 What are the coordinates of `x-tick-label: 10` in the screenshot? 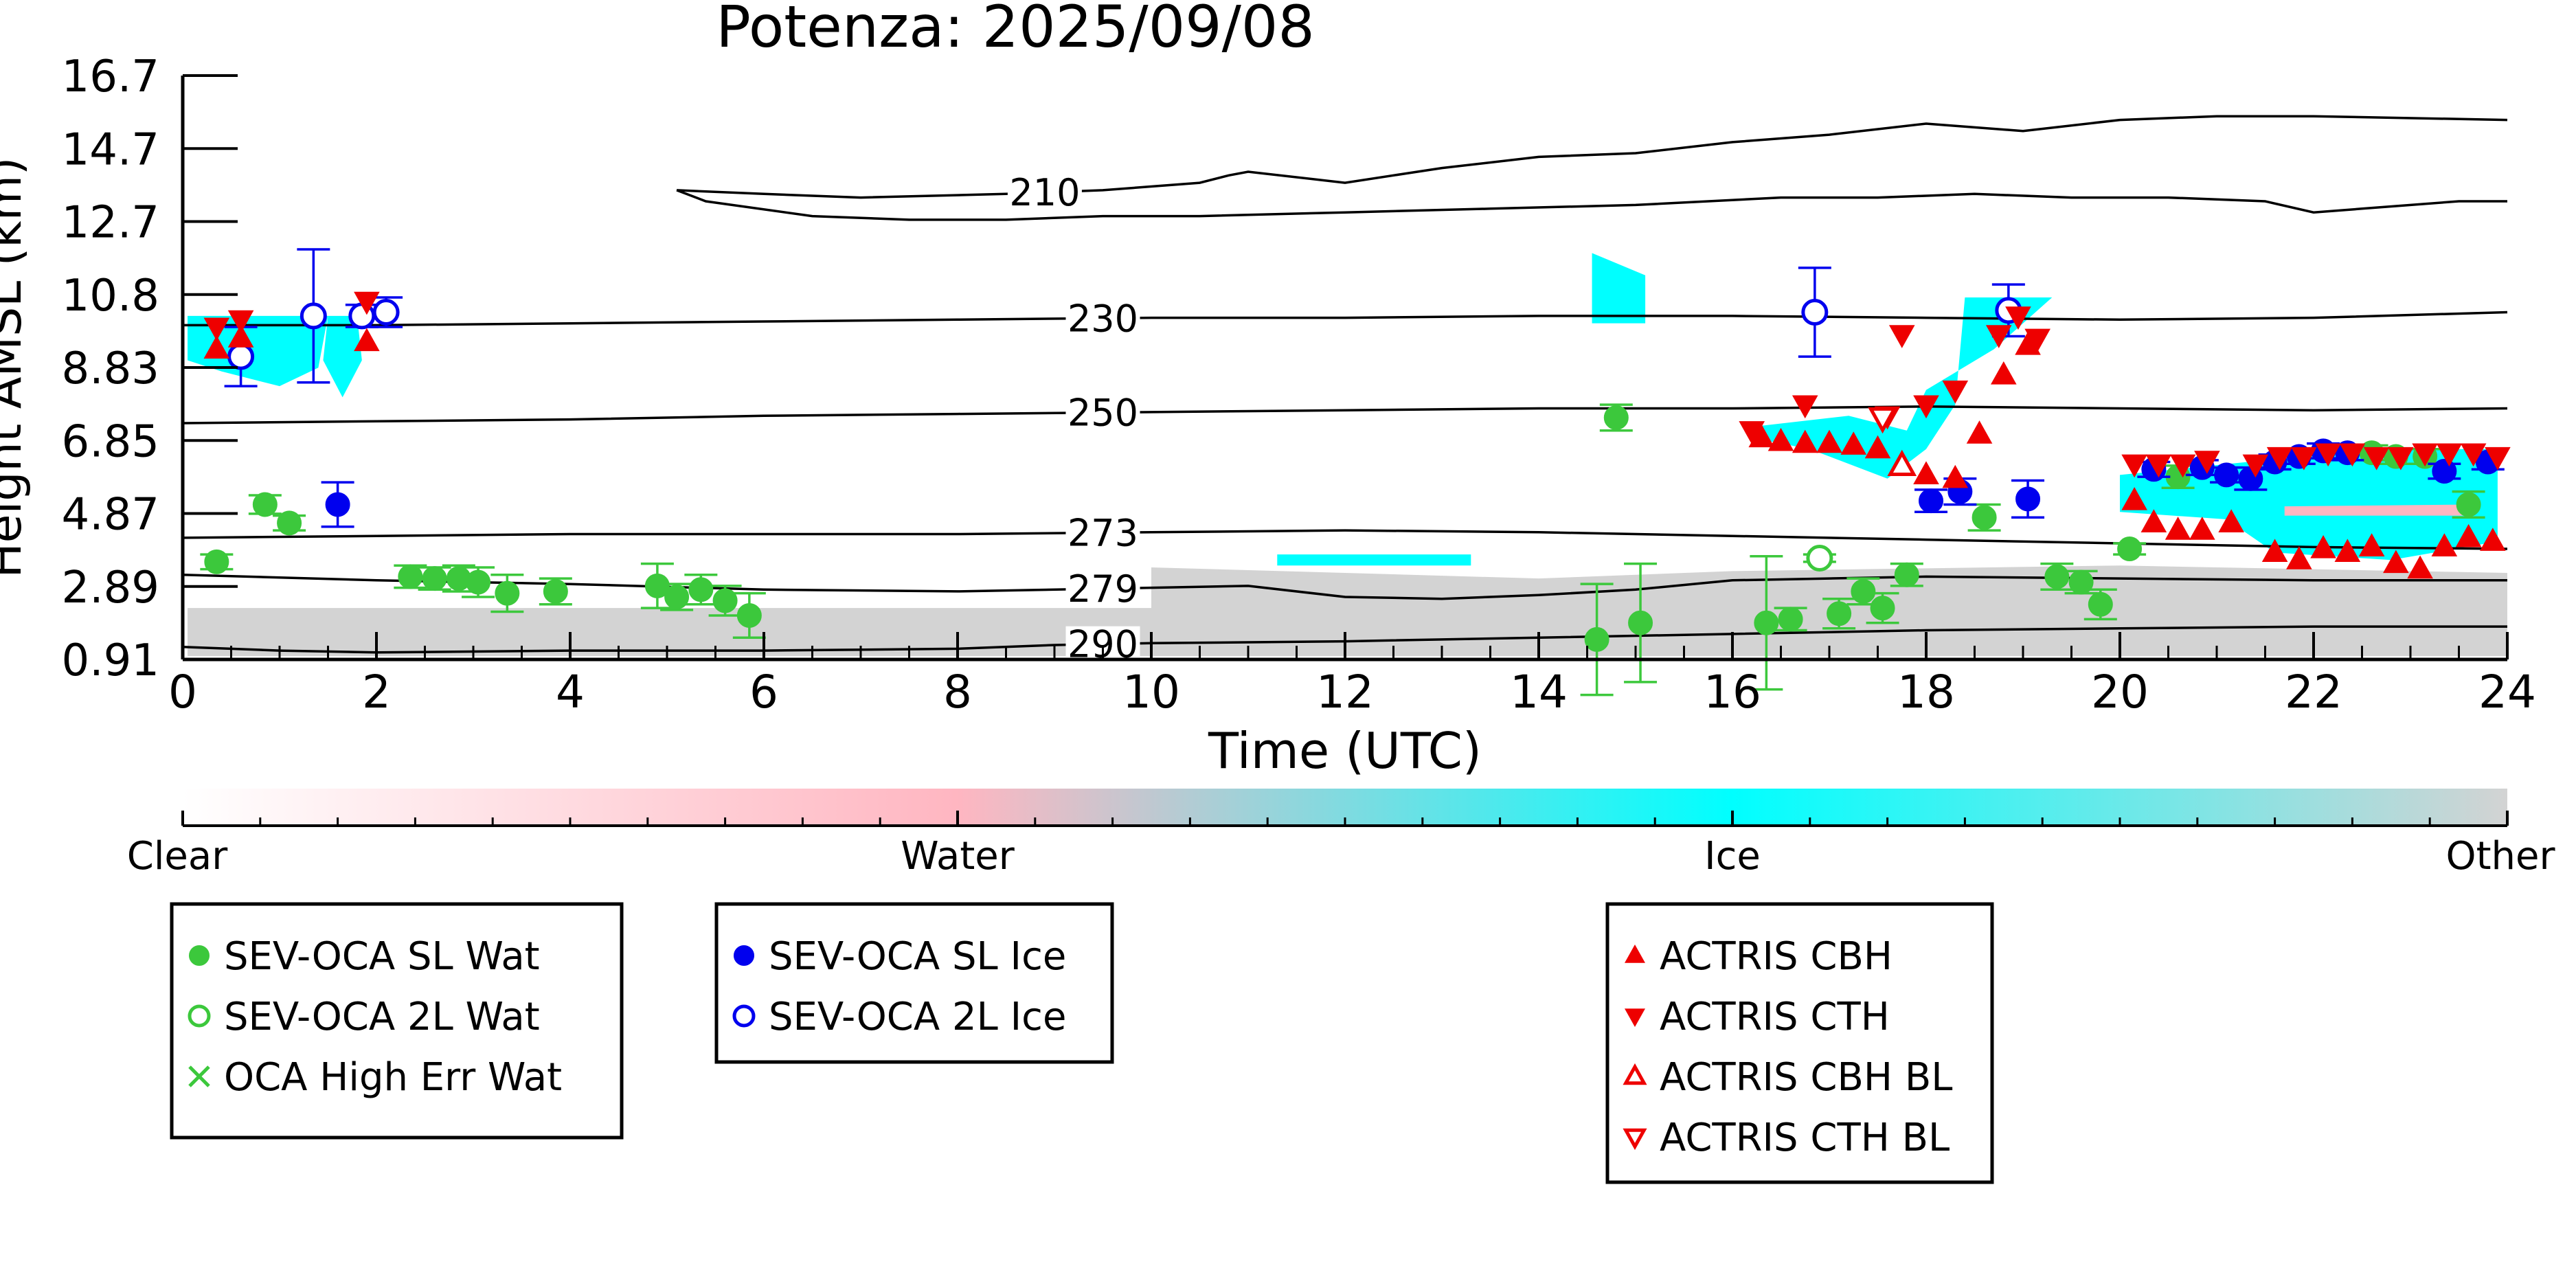 It's located at (1151, 692).